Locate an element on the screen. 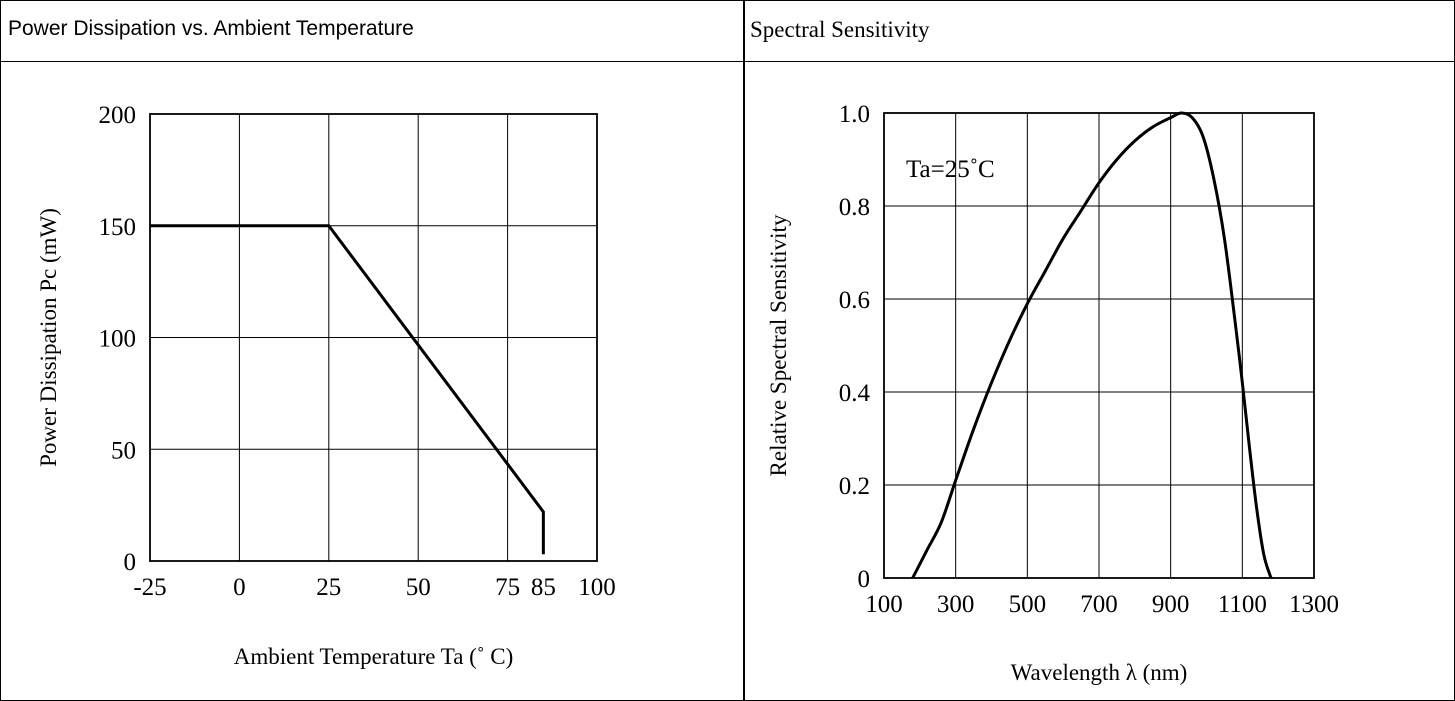  y-tick-label: 100 is located at coordinates (118, 339).